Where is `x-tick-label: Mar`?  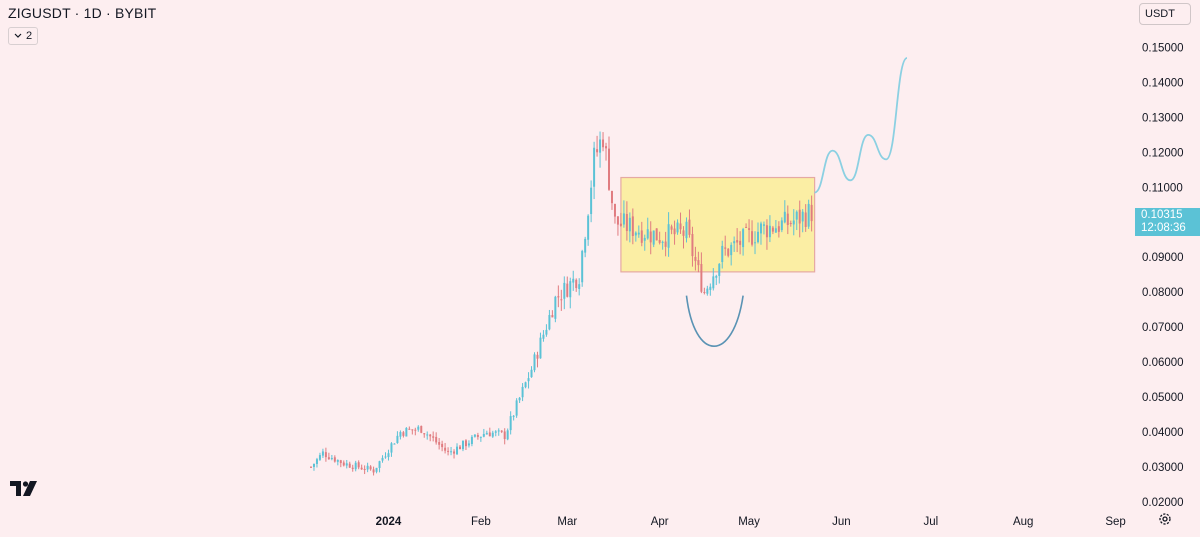
x-tick-label: Mar is located at coordinates (567, 522).